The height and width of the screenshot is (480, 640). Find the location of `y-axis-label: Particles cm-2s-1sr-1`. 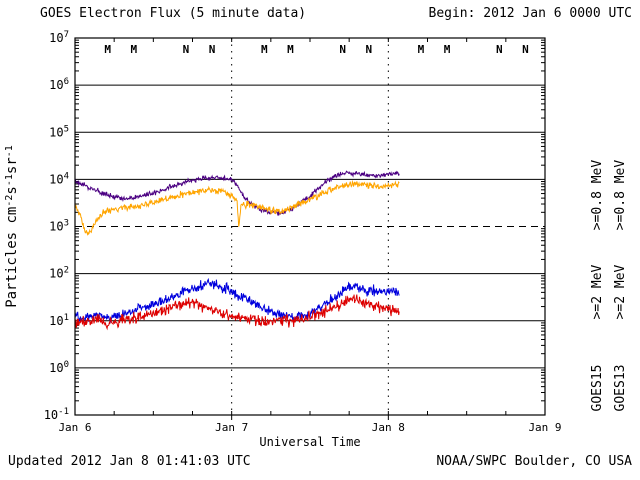

y-axis-label: Particles cm-2s-1sr-1 is located at coordinates (12, 226).